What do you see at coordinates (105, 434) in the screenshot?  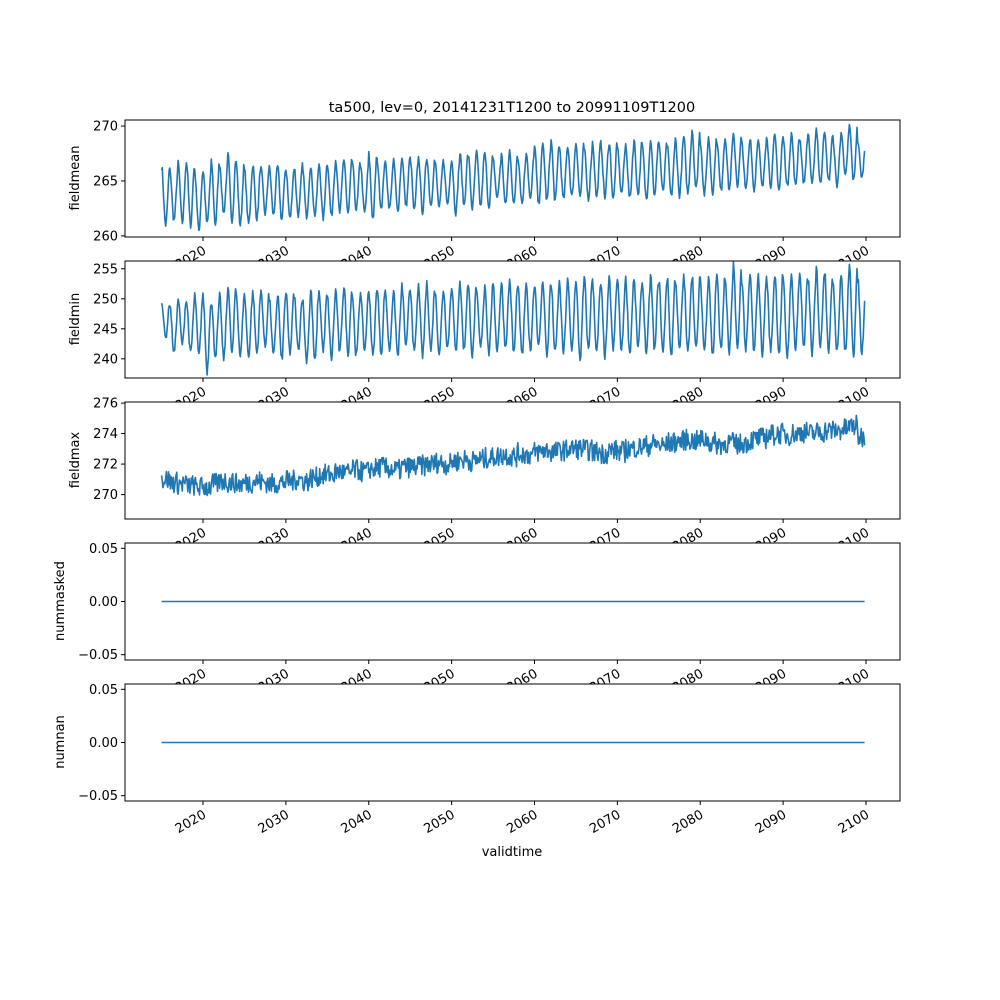 I see `y-tick-label: 274` at bounding box center [105, 434].